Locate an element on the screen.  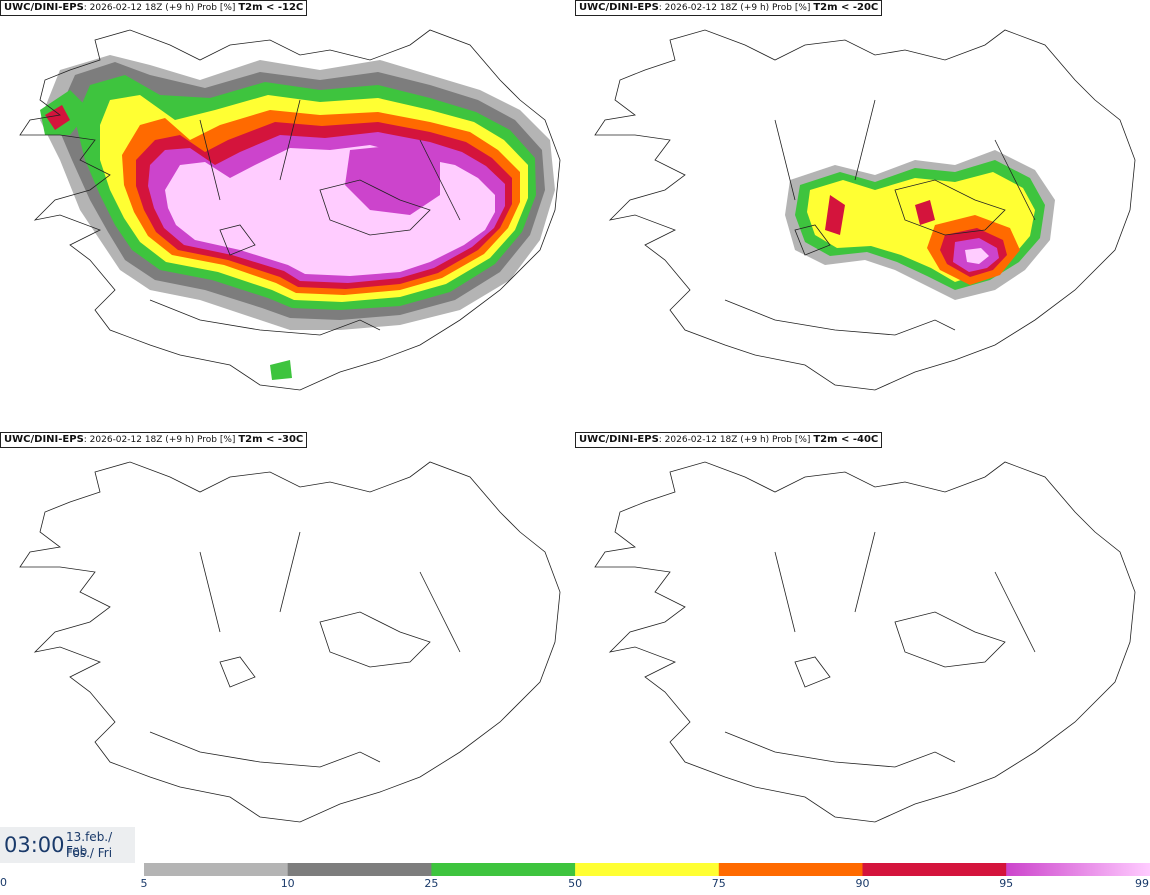
valid-time-box: 03:00 13.feb./ Feb Fös./ Fri is located at coordinates (67, 845).